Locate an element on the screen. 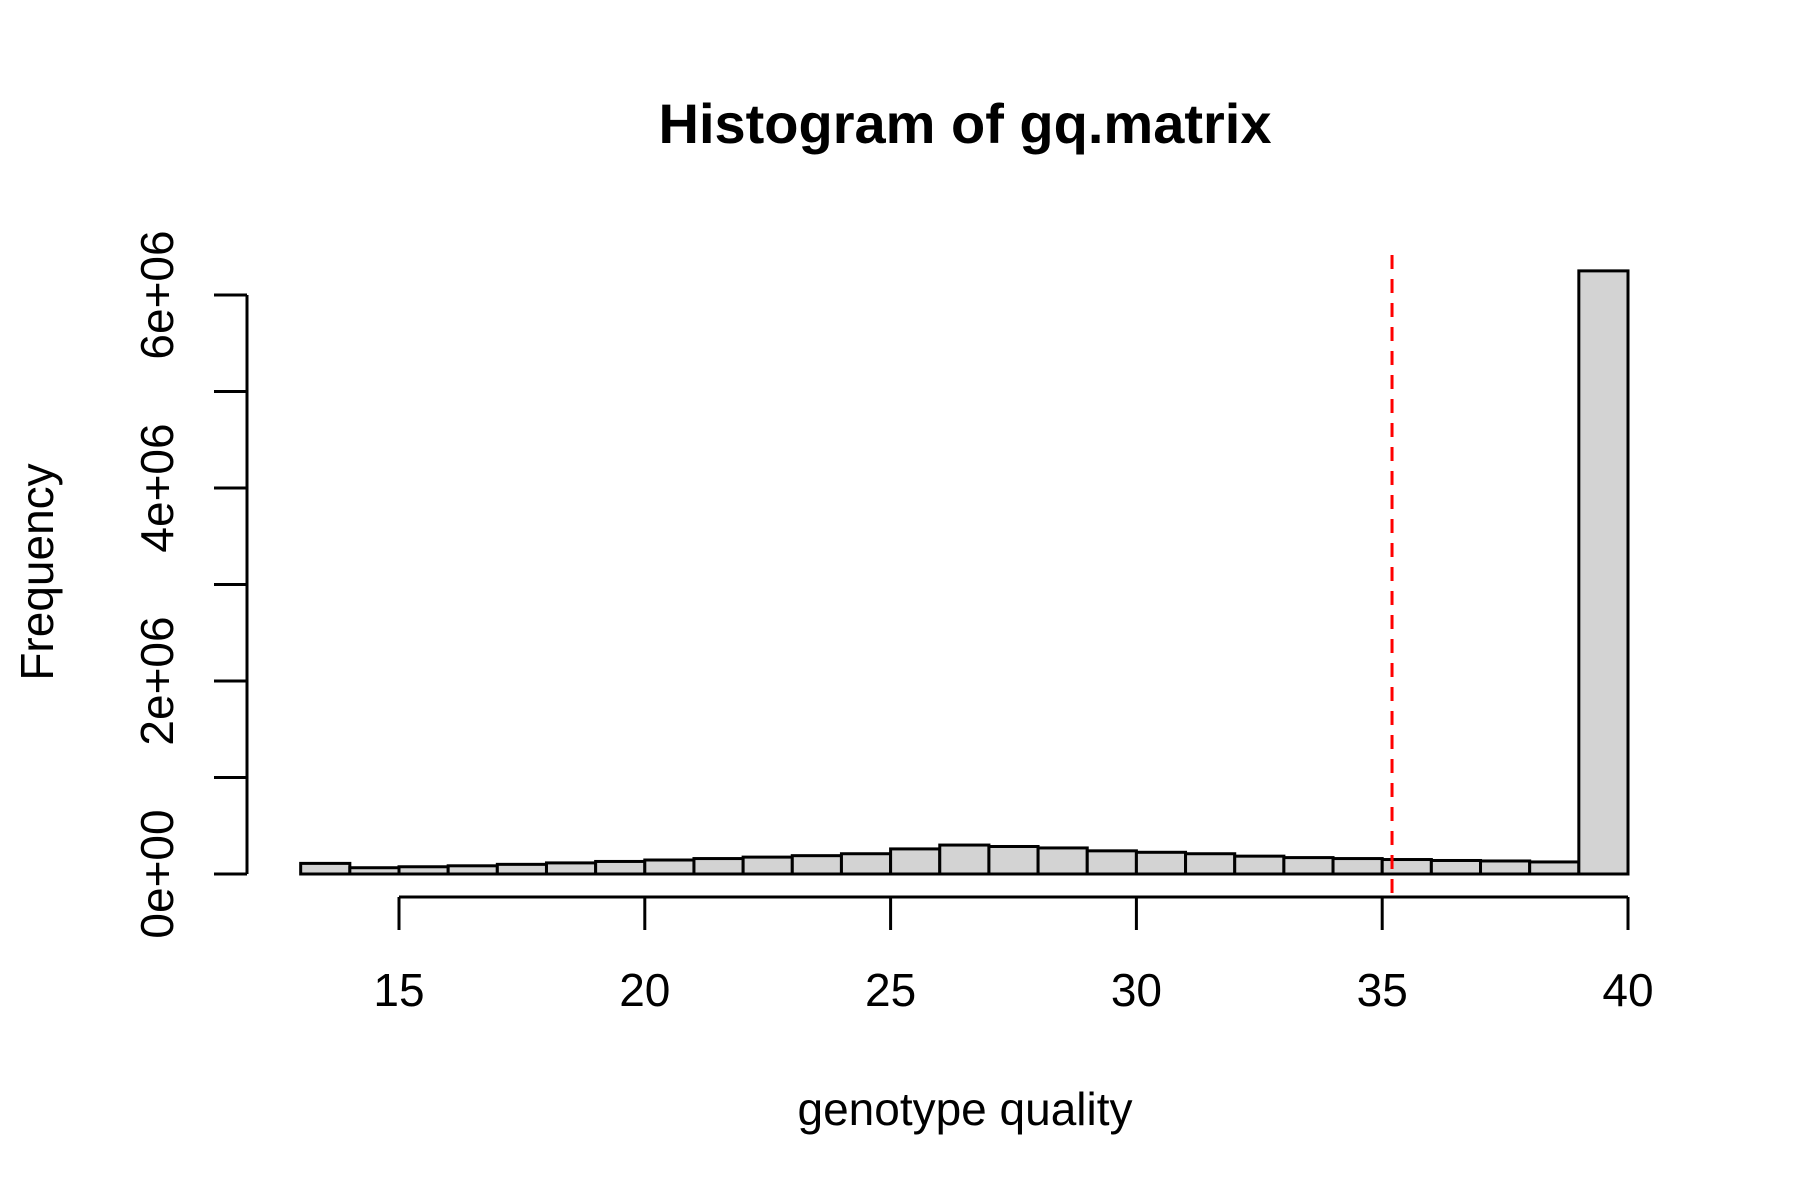  chart-title: Histogram of gq.matrix is located at coordinates (965, 123).